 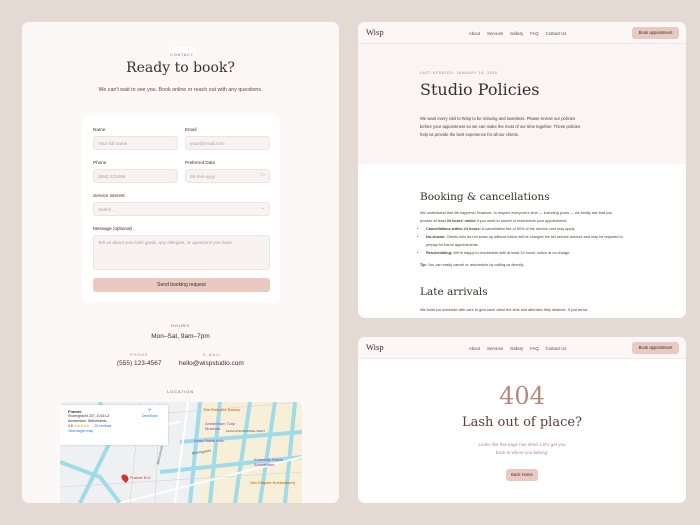 What do you see at coordinates (109, 195) in the screenshot?
I see `service-label: Service interest` at bounding box center [109, 195].